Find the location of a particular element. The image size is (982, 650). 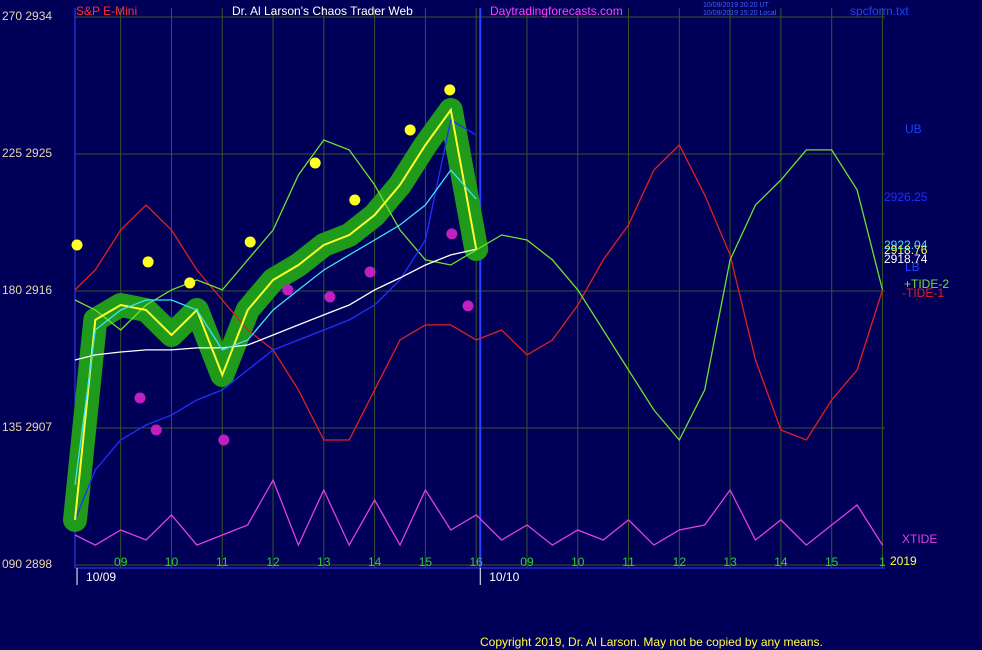

file-name: spcform.txt is located at coordinates (879, 11).